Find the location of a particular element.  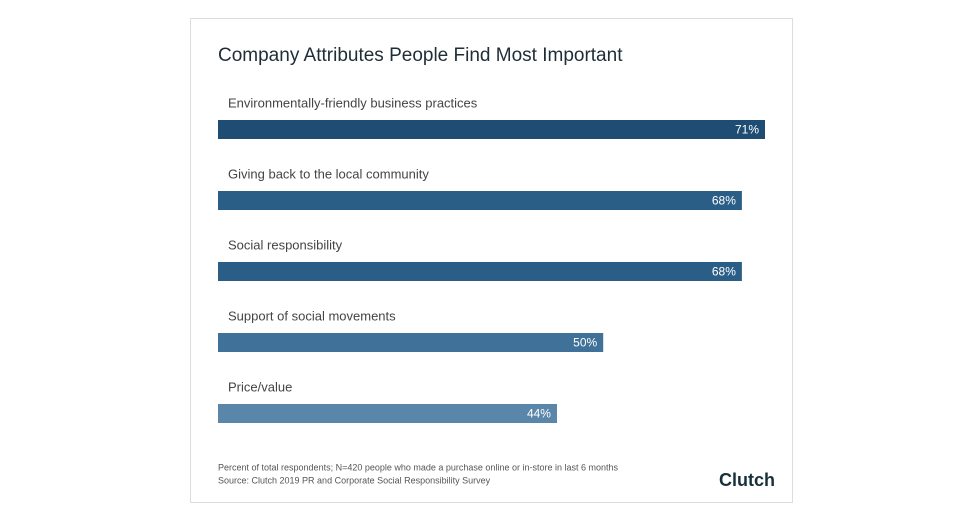

category-label: Giving back to the local community is located at coordinates (328, 173).